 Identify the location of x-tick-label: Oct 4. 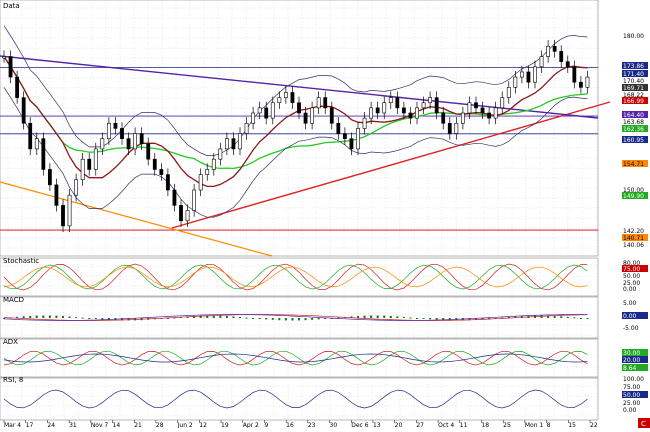
(446, 425).